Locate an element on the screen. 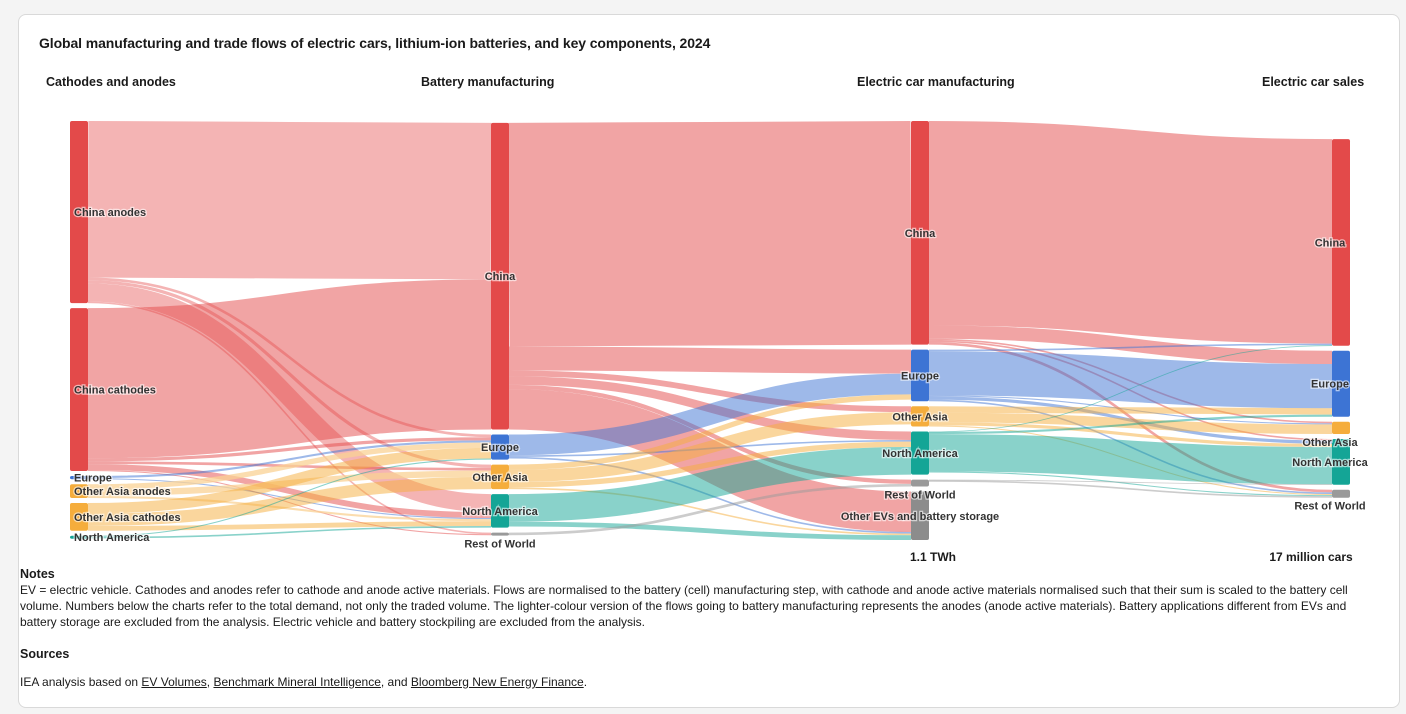  node-label-s_eu: Europe is located at coordinates (1330, 385).